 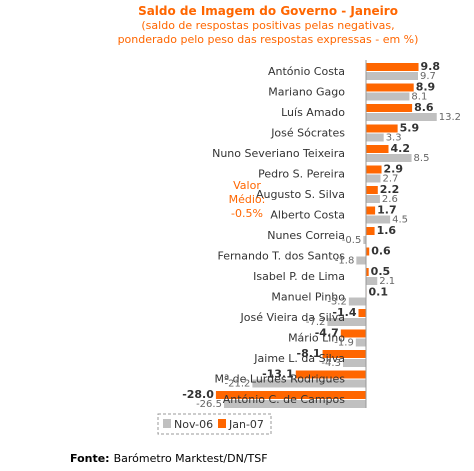 I want to click on legend-label-nov: Nov-06, so click(x=193, y=424).